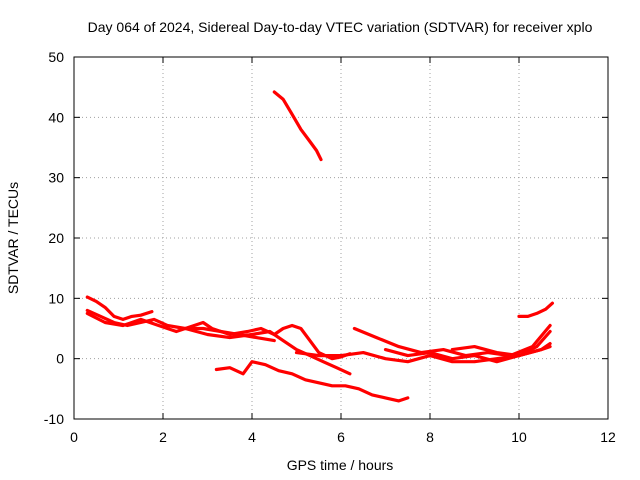  I want to click on y-axis-tick-labels: -10 0 10 20 30 40 50, so click(54, 238).